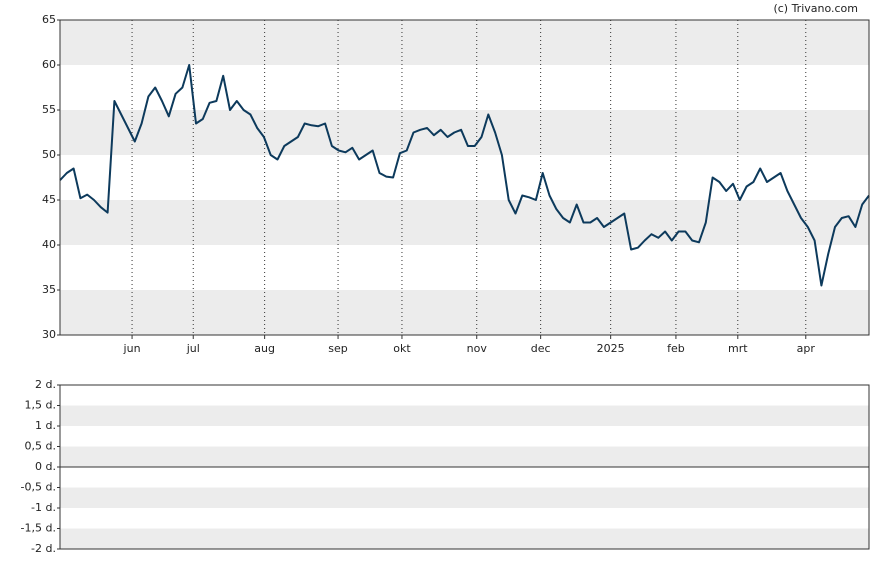 The width and height of the screenshot is (888, 565). I want to click on source-credit: (c) Trivano.com, so click(815, 8).